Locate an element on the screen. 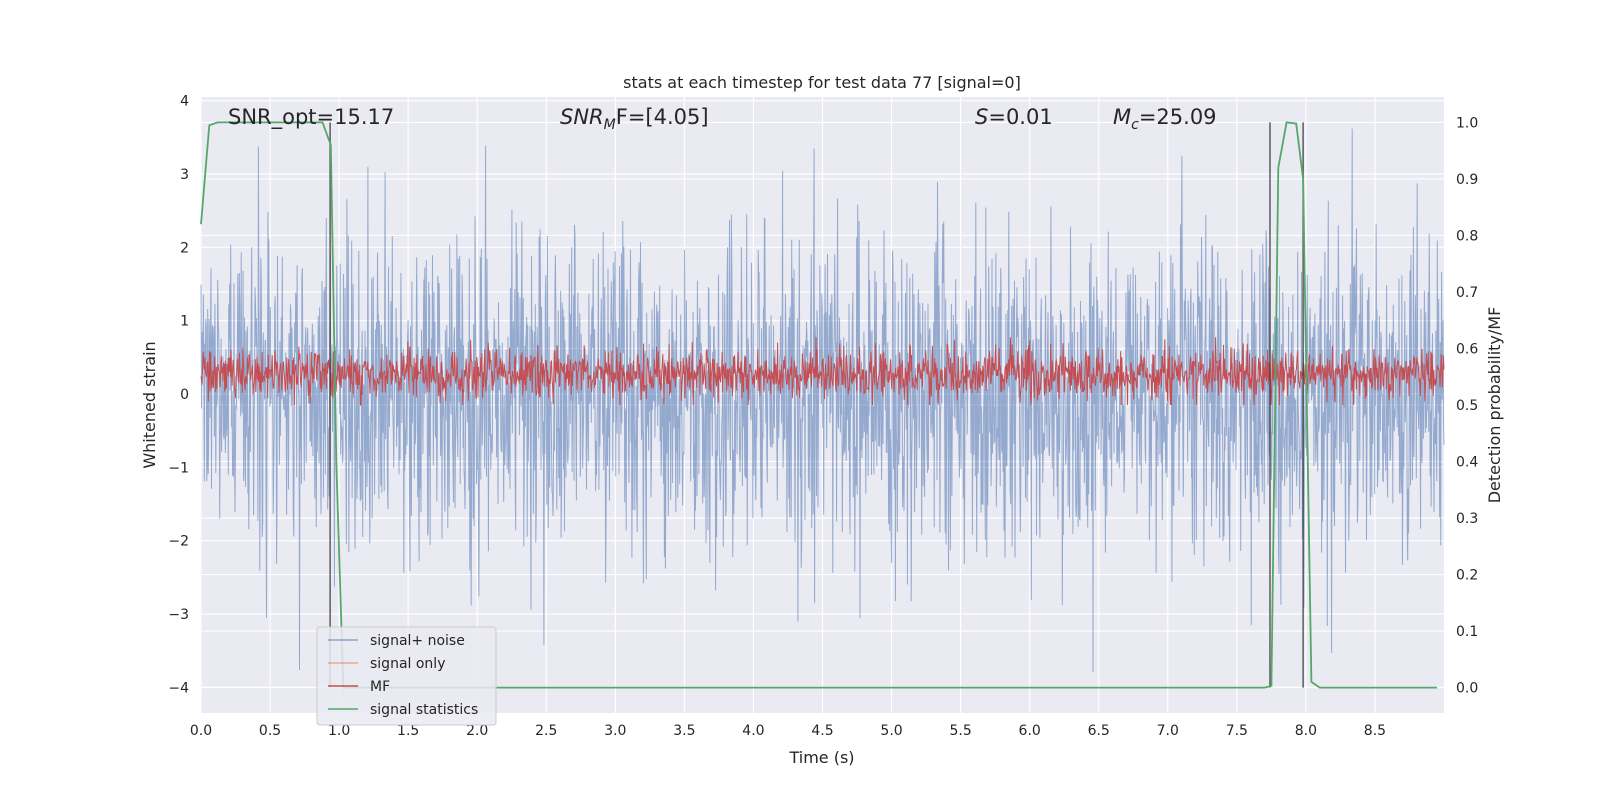 This screenshot has height=800, width=1600. s-rest: =0.01 is located at coordinates (1020, 117).